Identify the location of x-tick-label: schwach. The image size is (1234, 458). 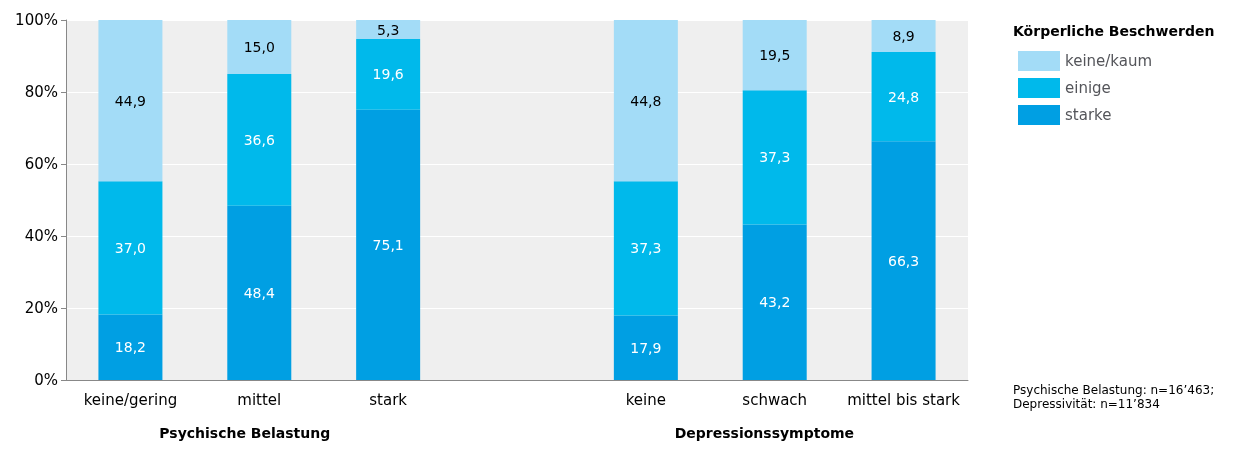
(775, 399).